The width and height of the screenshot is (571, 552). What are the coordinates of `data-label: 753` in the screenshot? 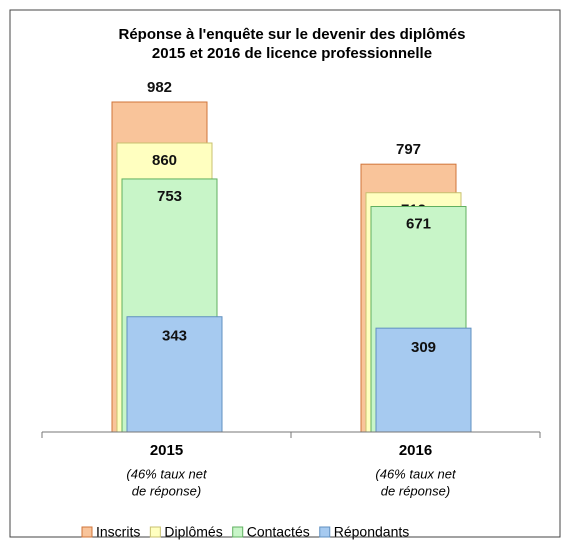 It's located at (169, 196).